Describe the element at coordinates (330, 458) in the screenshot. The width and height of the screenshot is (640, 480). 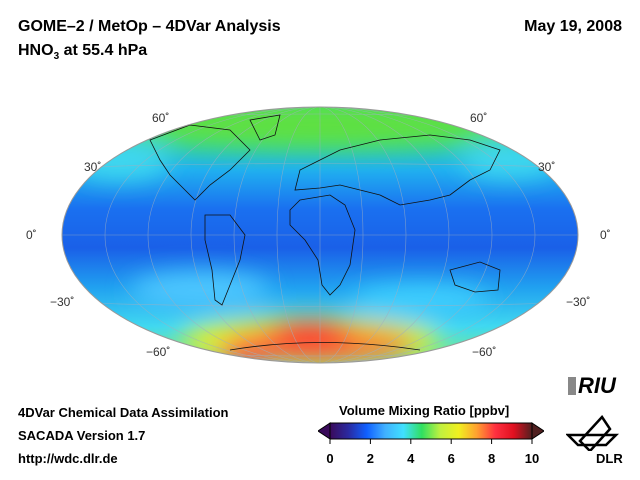
I see `colorbar-tick-label: 0` at that location.